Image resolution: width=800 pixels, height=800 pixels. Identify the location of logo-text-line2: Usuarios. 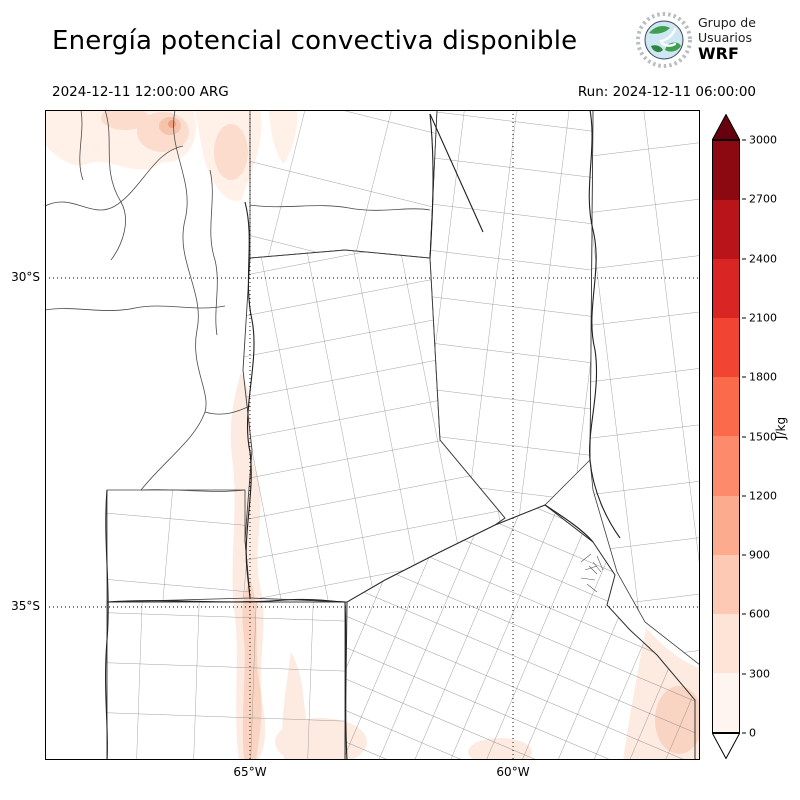
(725, 37).